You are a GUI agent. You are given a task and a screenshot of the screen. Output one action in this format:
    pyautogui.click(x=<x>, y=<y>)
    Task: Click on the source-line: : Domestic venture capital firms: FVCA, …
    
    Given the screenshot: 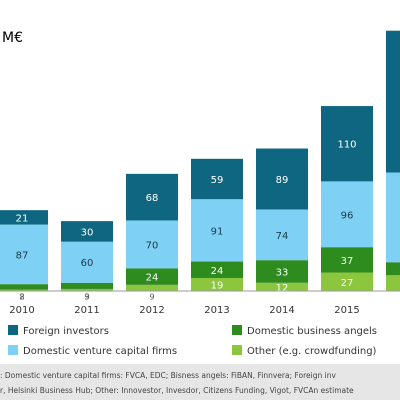 What is the action you would take?
    pyautogui.click(x=168, y=375)
    